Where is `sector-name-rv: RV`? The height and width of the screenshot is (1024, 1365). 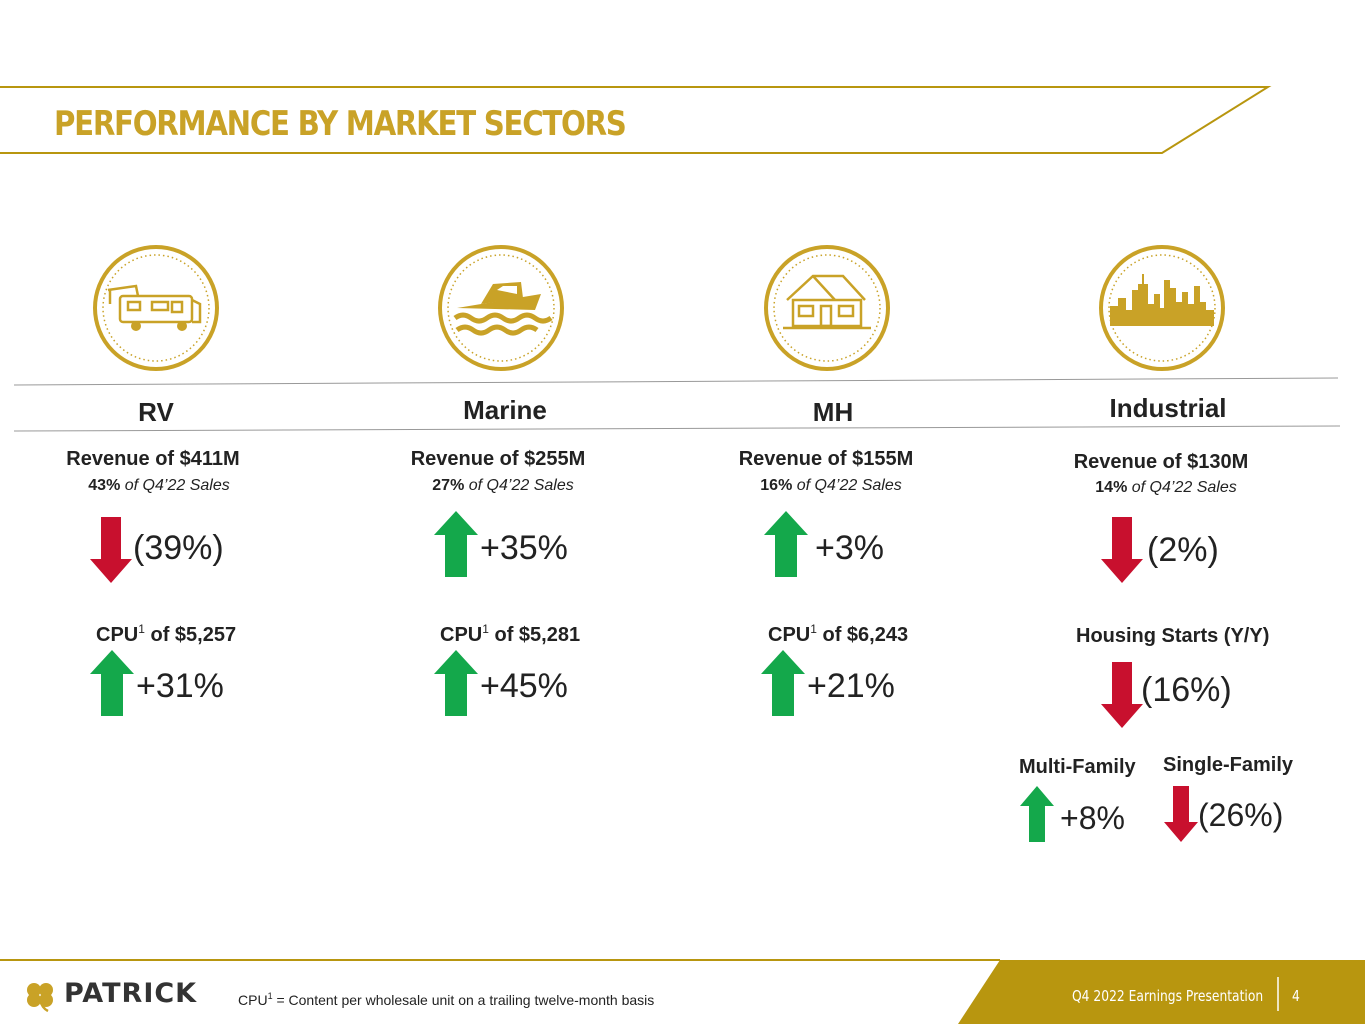
sector-name-rv: RV is located at coordinates (156, 412).